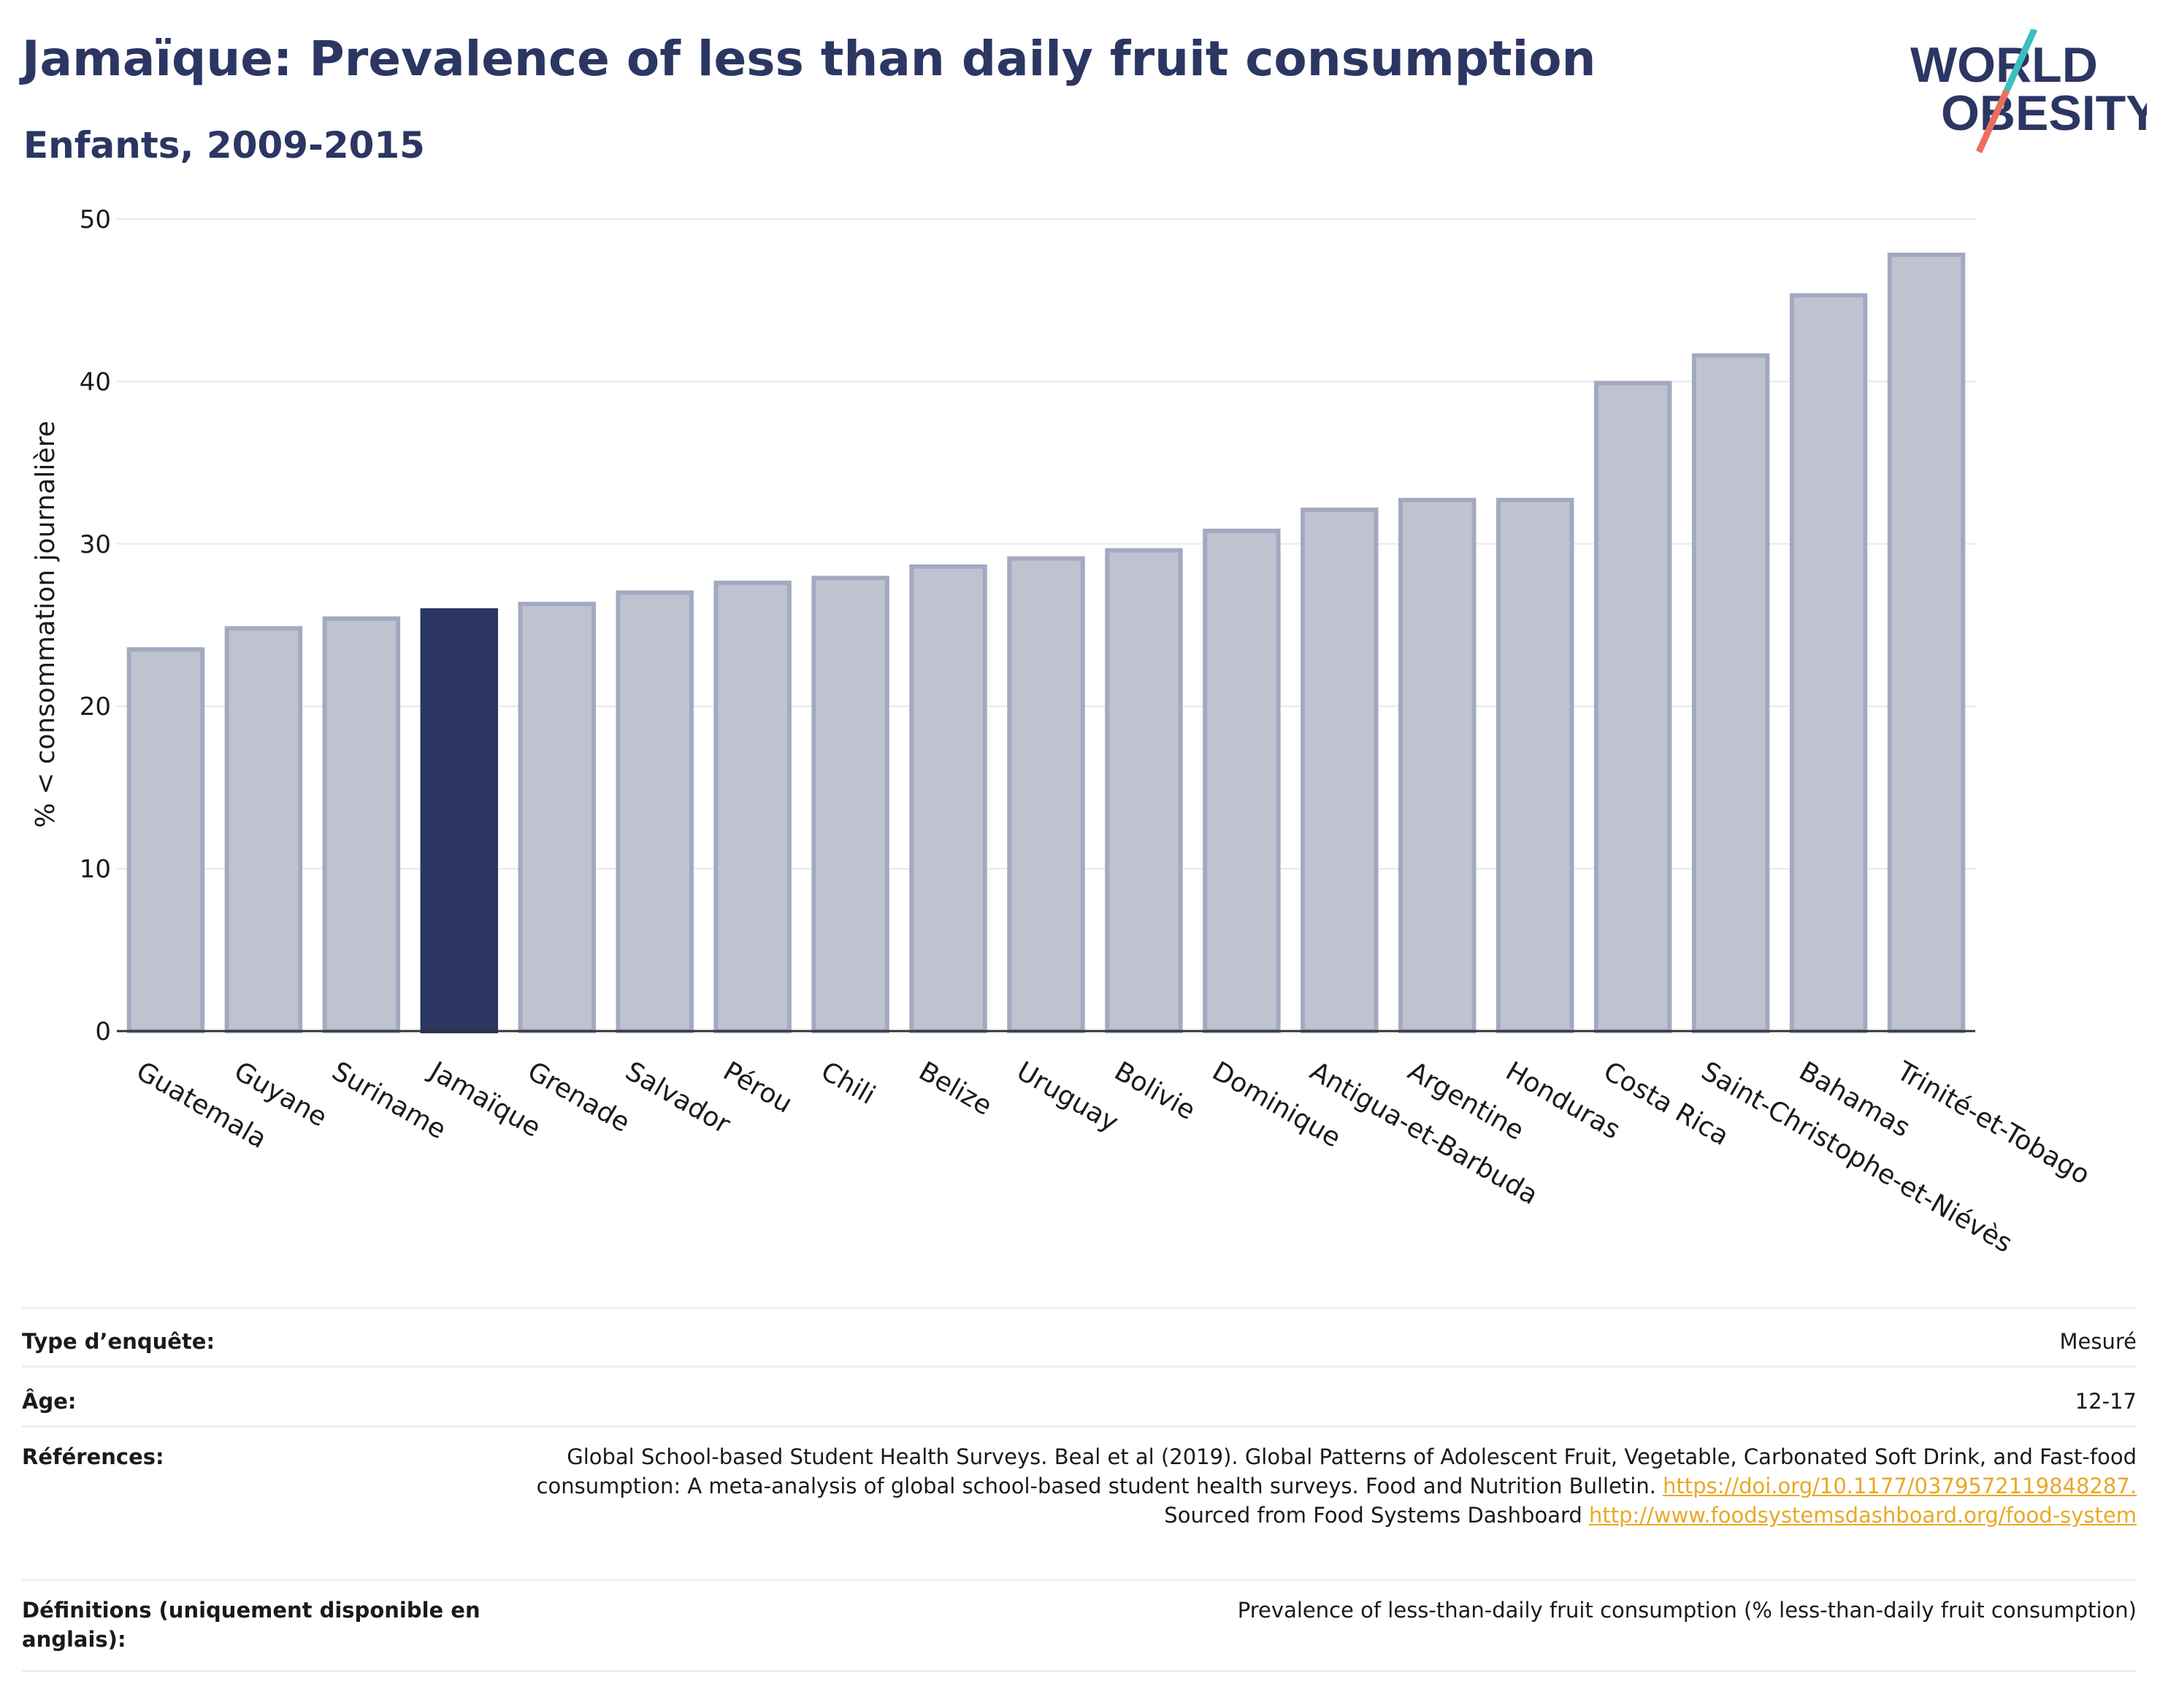  Describe the element at coordinates (95, 382) in the screenshot. I see `y-tick-label: 40` at that location.